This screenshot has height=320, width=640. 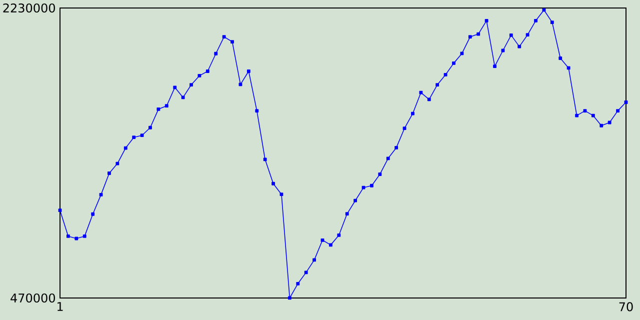 What do you see at coordinates (32, 298) in the screenshot?
I see `y-tick-label: 470000` at bounding box center [32, 298].